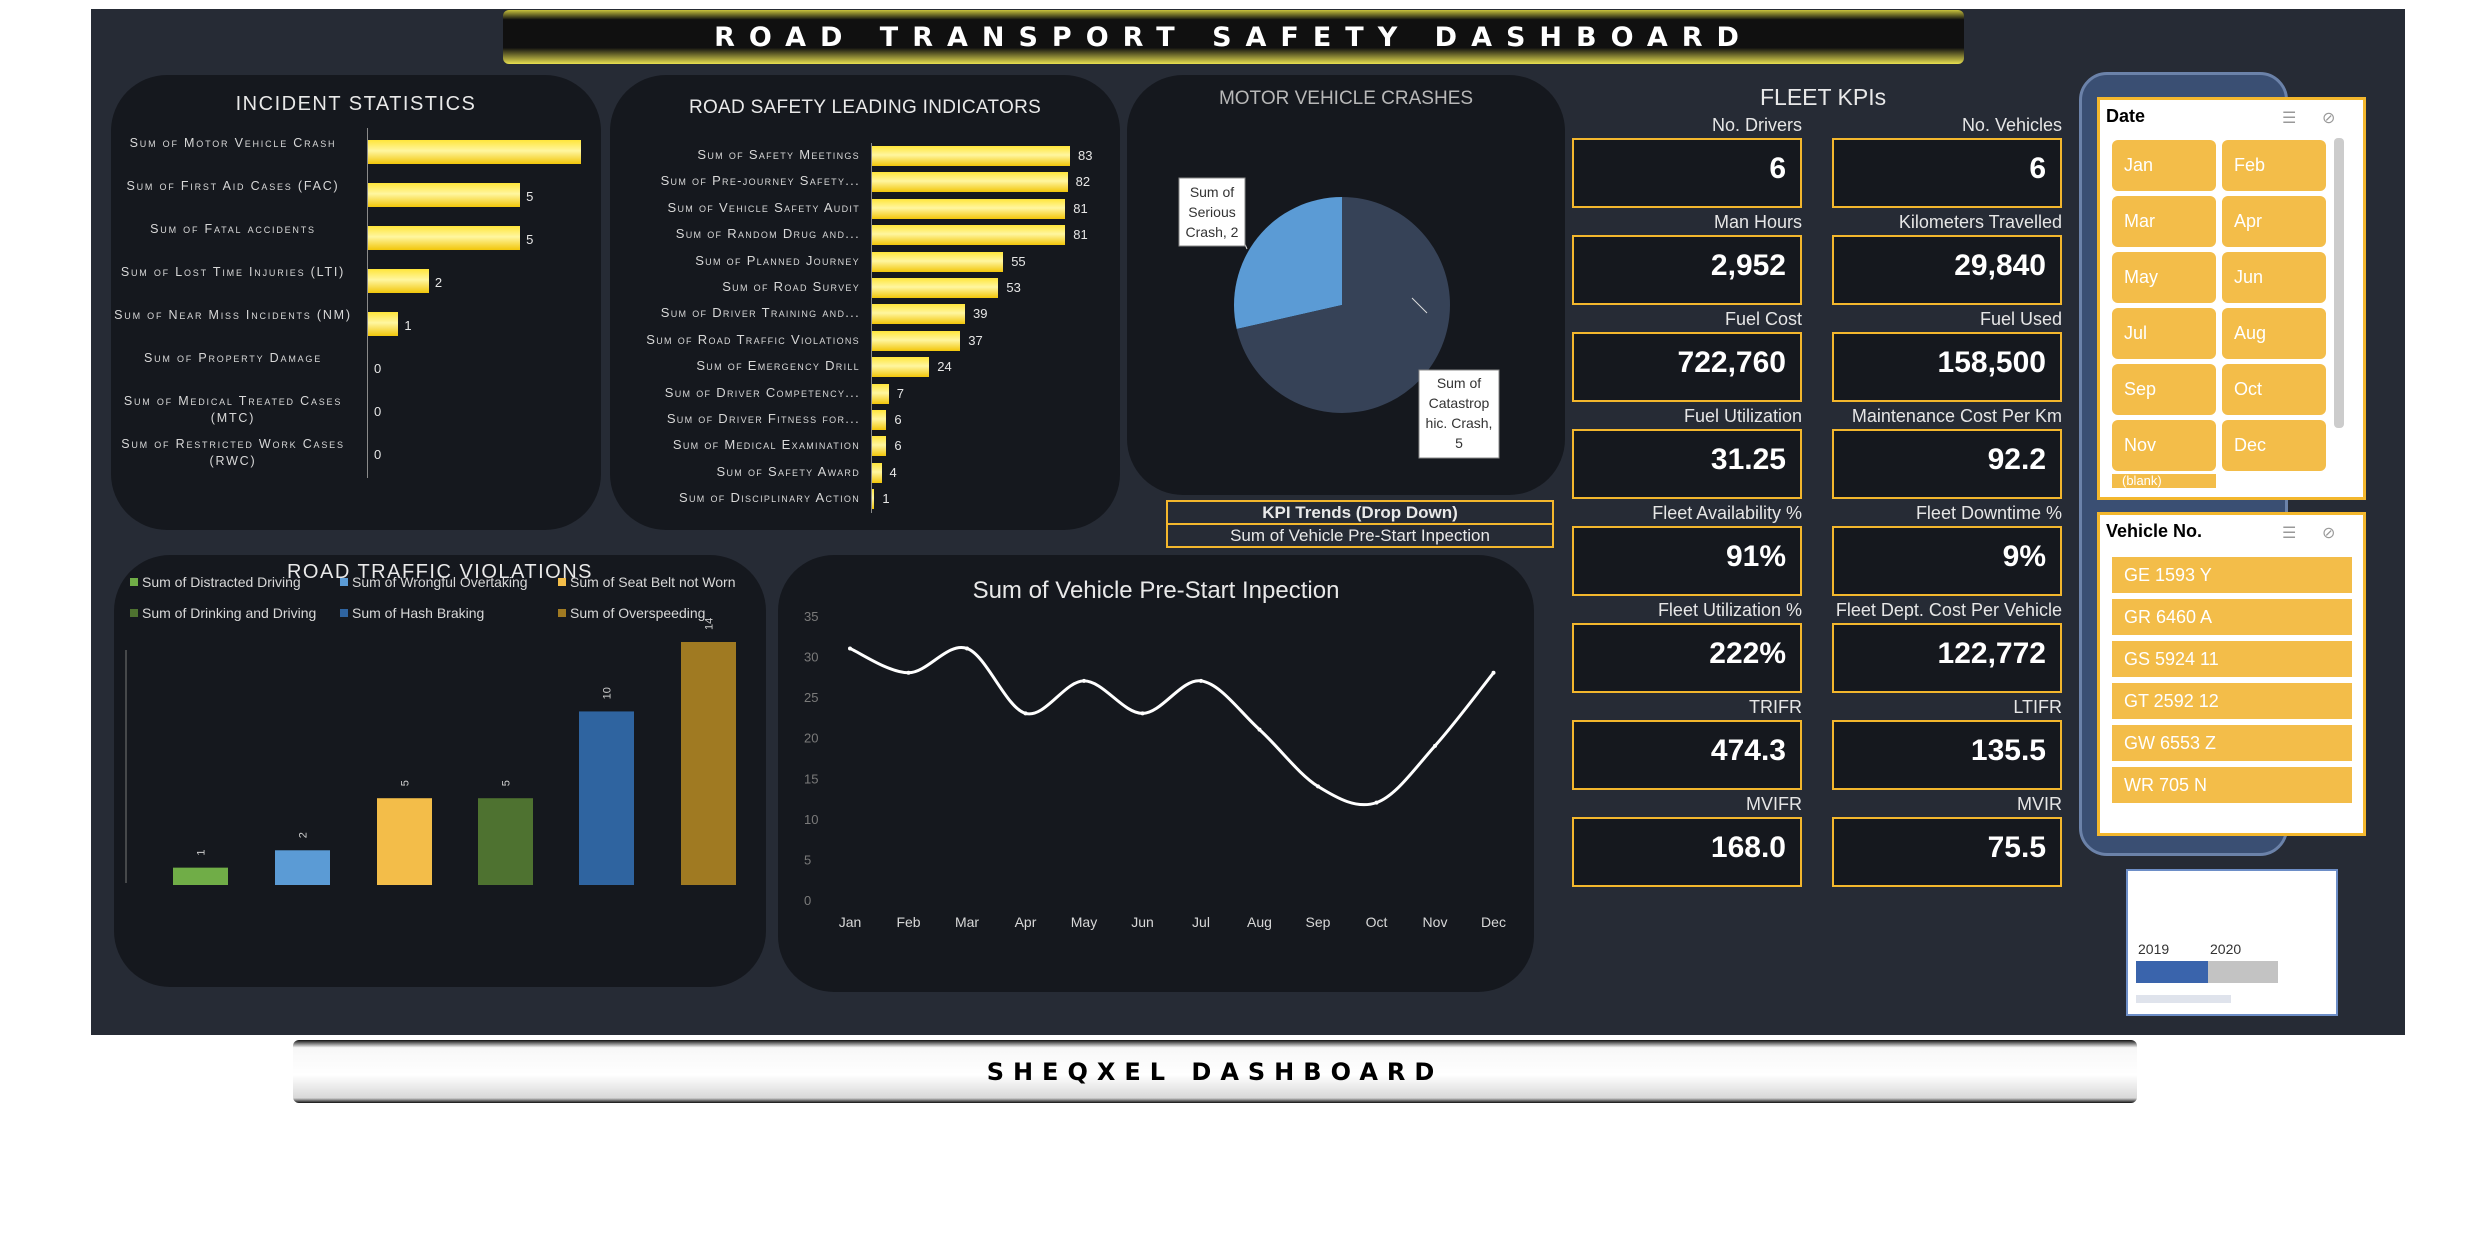 The height and width of the screenshot is (1249, 2470). Describe the element at coordinates (2154, 949) in the screenshot. I see `timeline-year-2019: 2019` at that location.